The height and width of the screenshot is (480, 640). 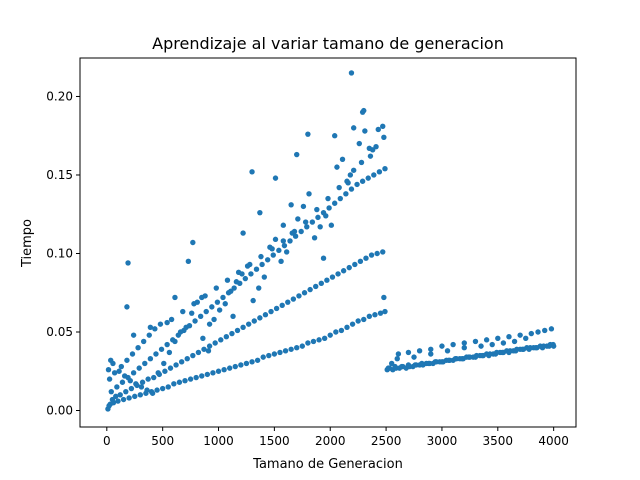 What do you see at coordinates (59, 332) in the screenshot?
I see `y-tick-label: 0.05` at bounding box center [59, 332].